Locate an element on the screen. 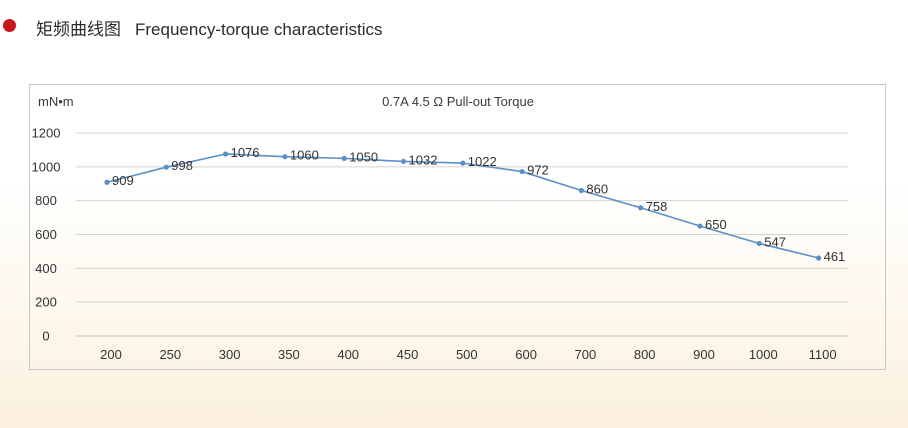 The width and height of the screenshot is (908, 428). y-tick-label: 1200 is located at coordinates (46, 133).